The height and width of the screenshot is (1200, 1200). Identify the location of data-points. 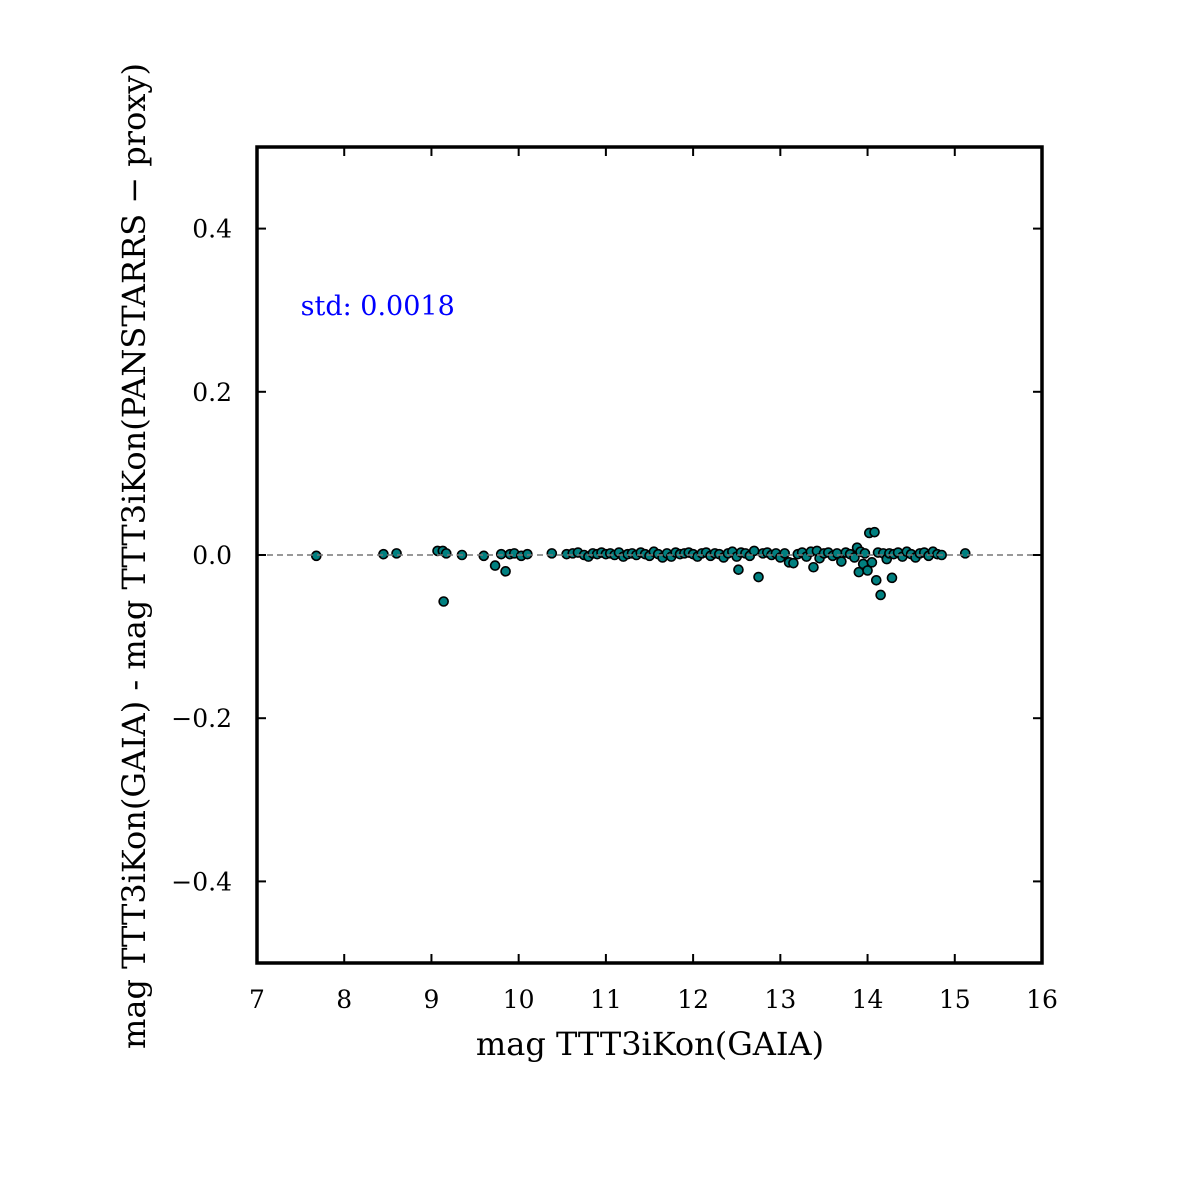
(641, 566).